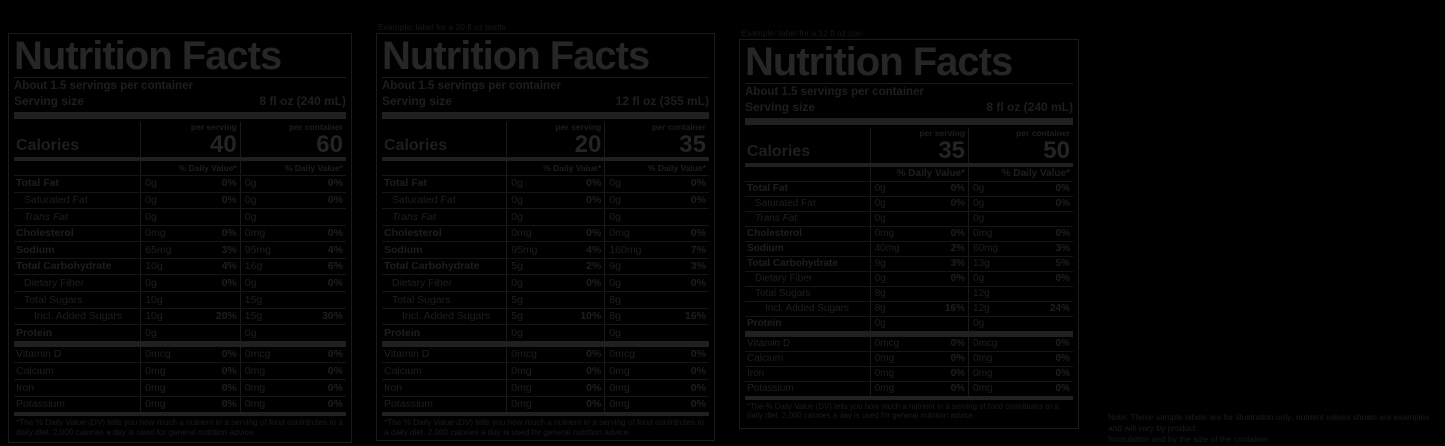 This screenshot has width=1445, height=446. What do you see at coordinates (656, 200) in the screenshot?
I see `per-container-cell: 0g 0%` at bounding box center [656, 200].